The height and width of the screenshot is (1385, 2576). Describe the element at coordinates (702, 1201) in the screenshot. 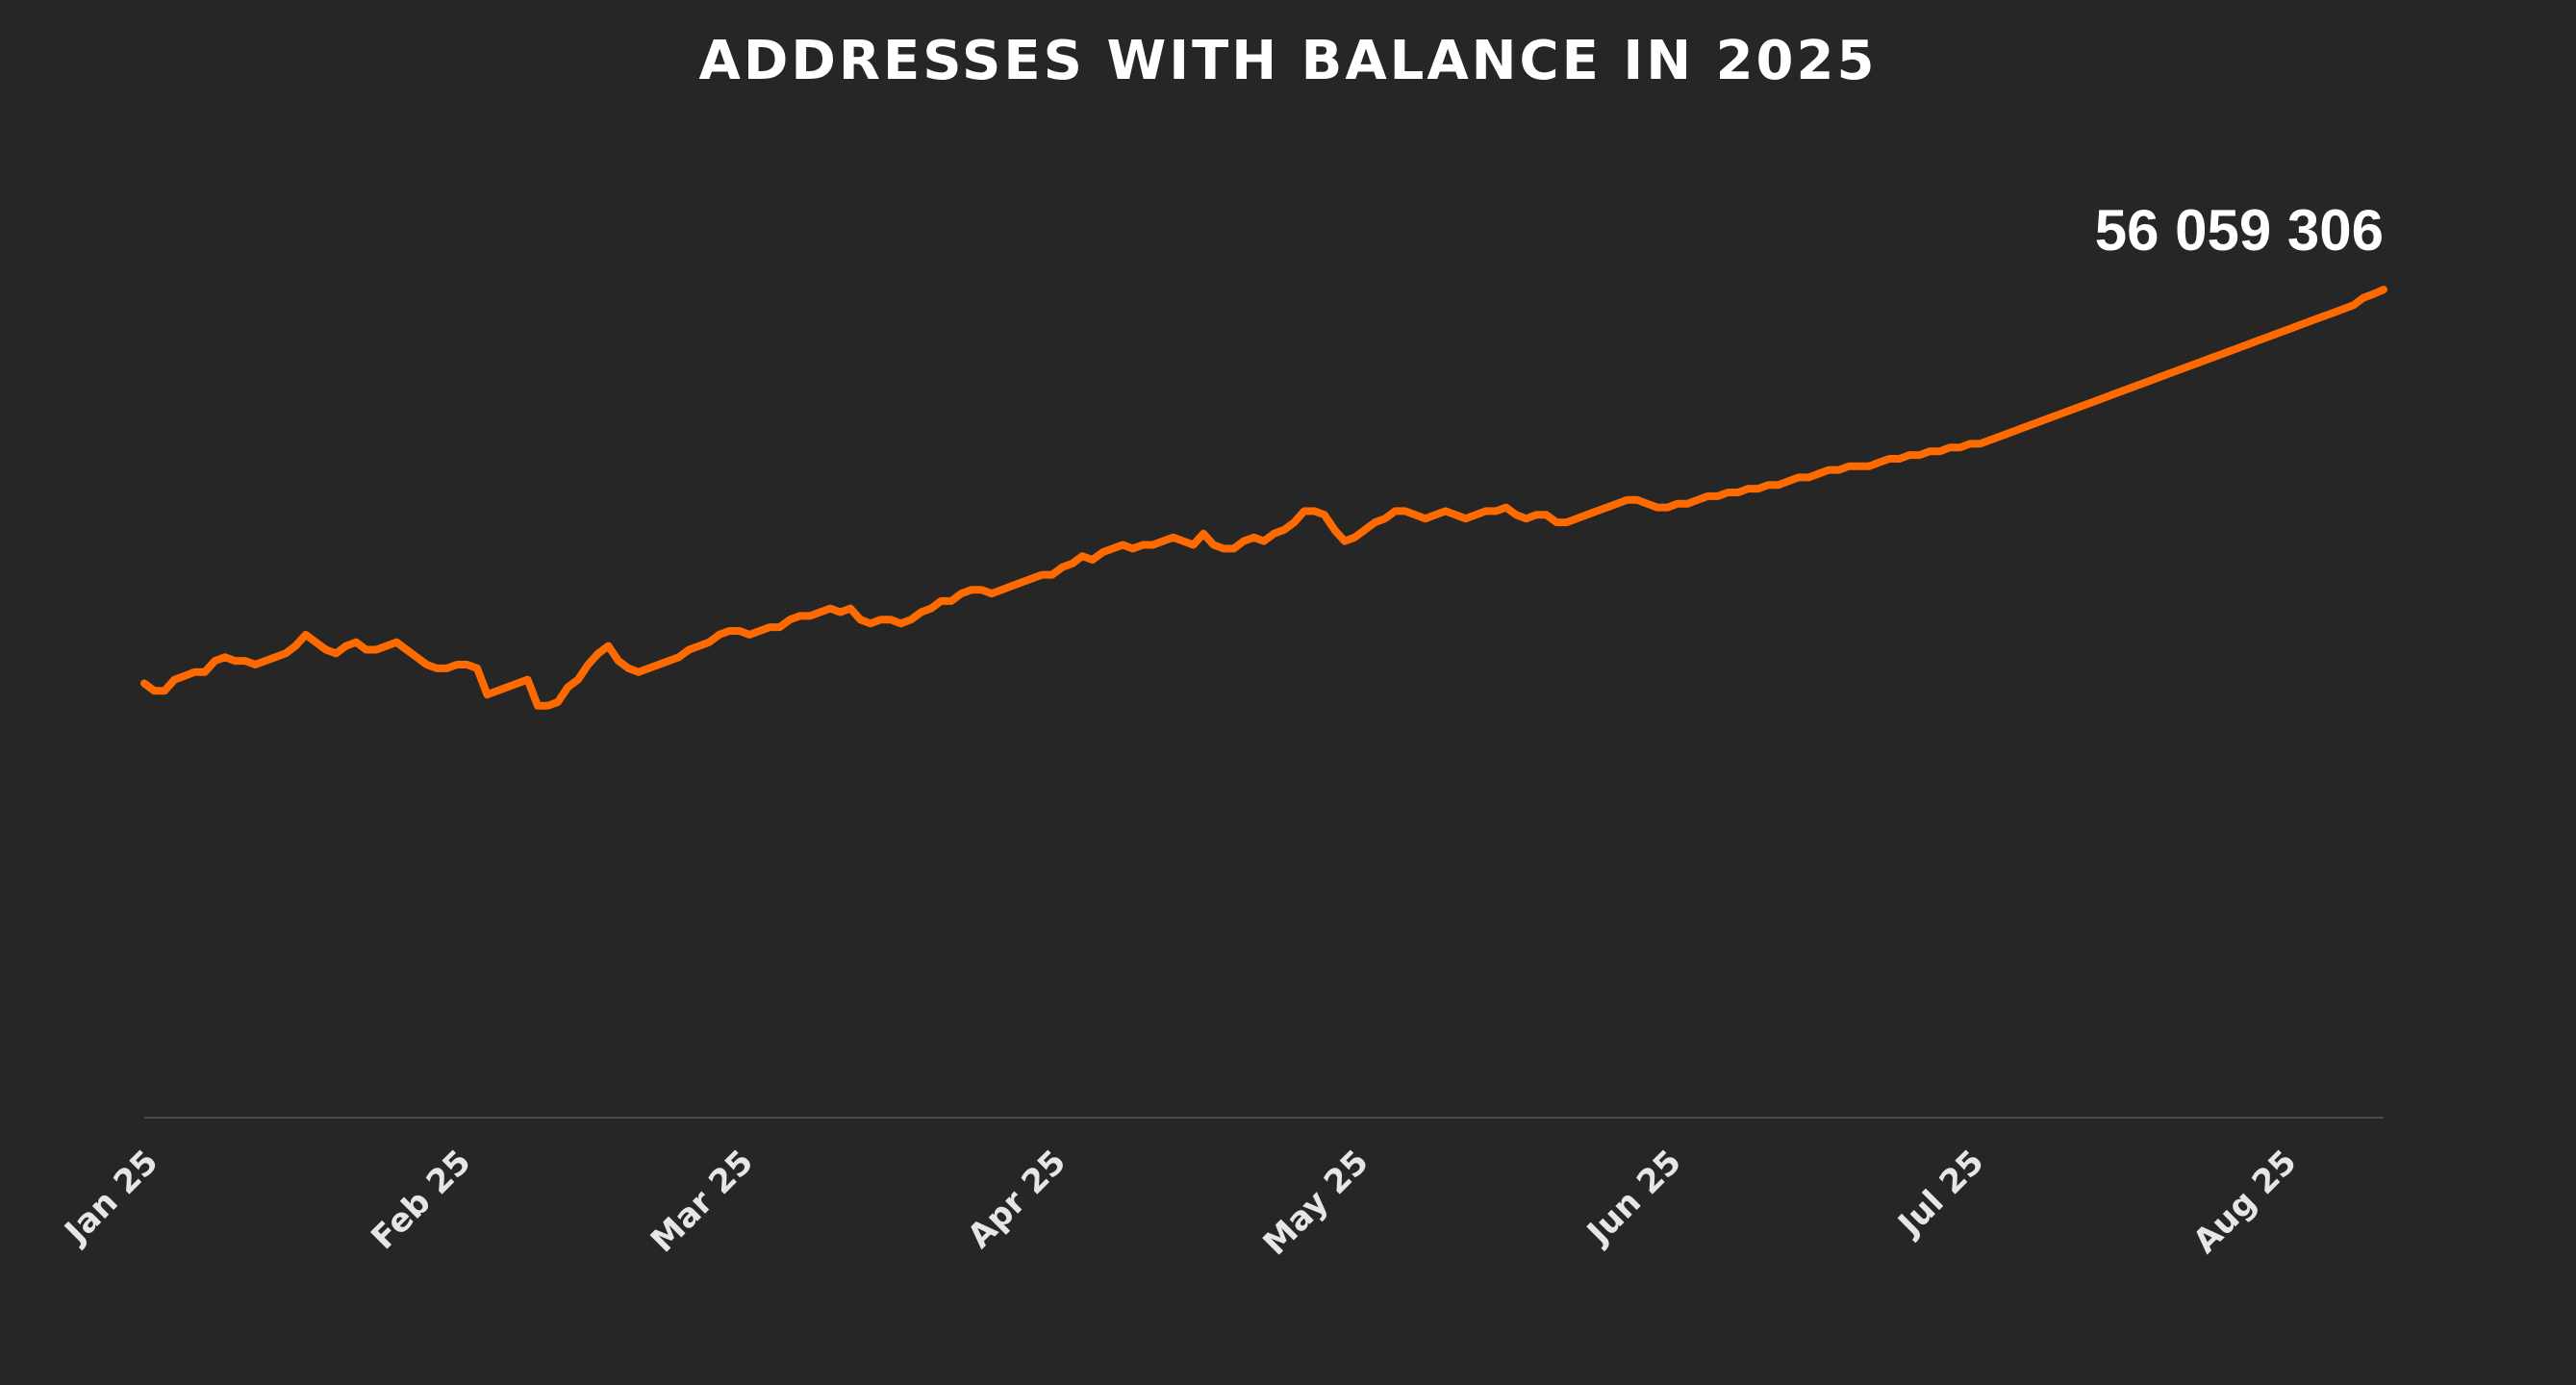

I see `x-tick-label: Mar 25` at that location.